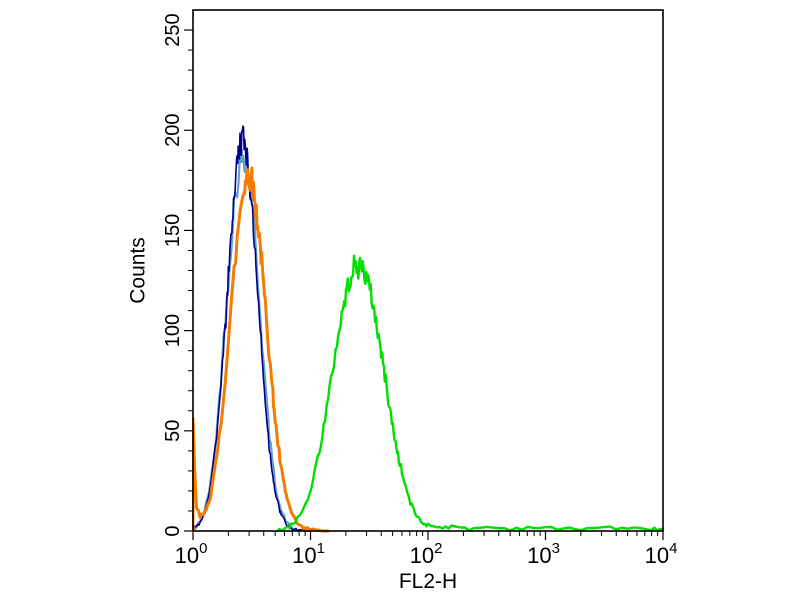  I want to click on y-tick-label: 200, so click(173, 130).